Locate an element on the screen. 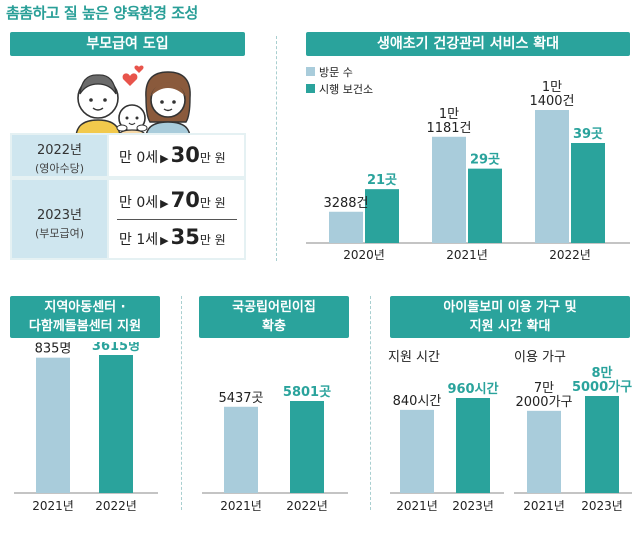 The width and height of the screenshot is (640, 551). legend: 방문 수 시행 보건소 is located at coordinates (339, 81).